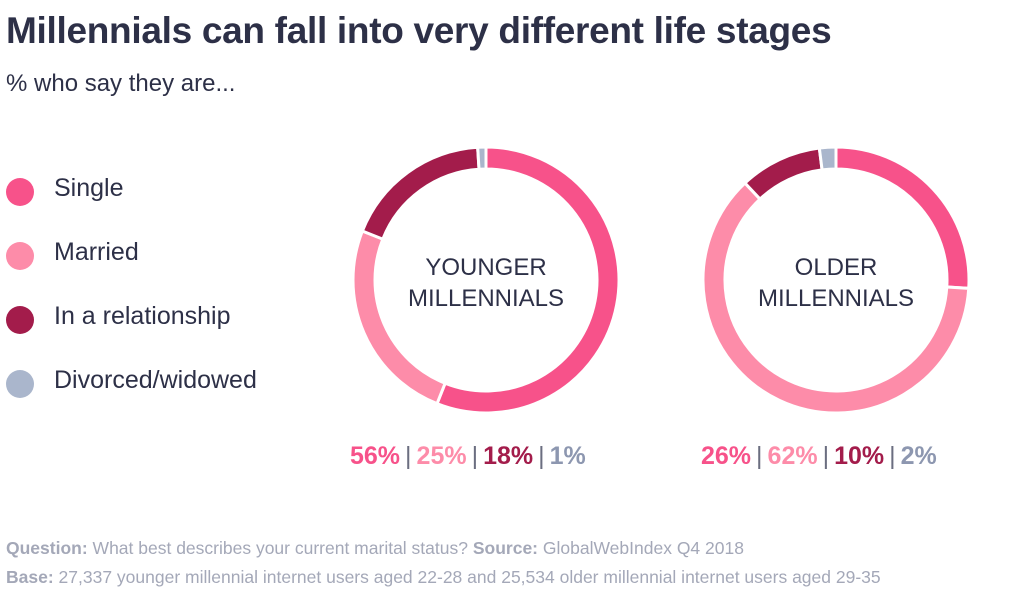  What do you see at coordinates (89, 188) in the screenshot?
I see `legend-label-single: Single` at bounding box center [89, 188].